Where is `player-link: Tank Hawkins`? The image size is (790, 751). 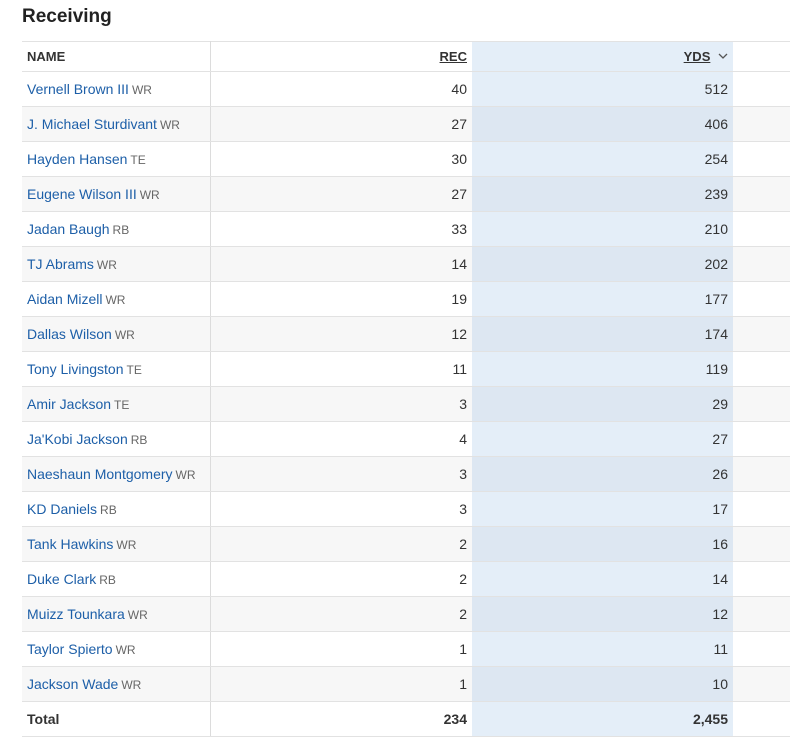
player-link: Tank Hawkins is located at coordinates (70, 544).